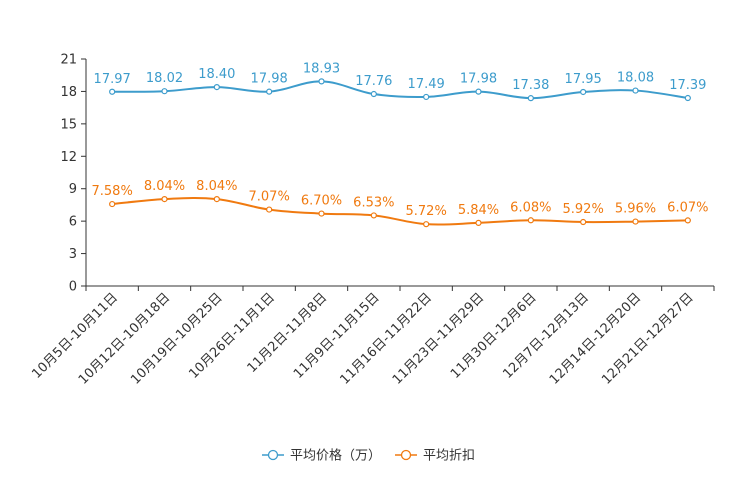 This screenshot has height=496, width=744. What do you see at coordinates (647, 338) in the screenshot?
I see `x-tick-label: 12月21日-12月27日` at bounding box center [647, 338].